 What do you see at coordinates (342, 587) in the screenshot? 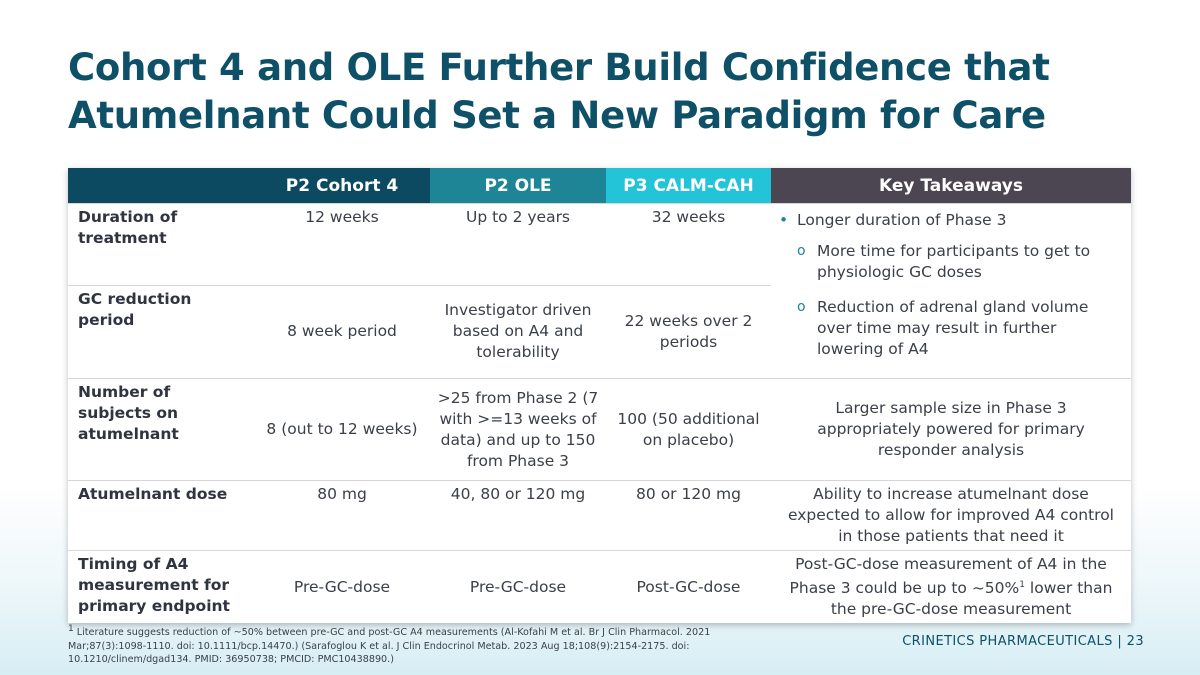
I see `cell-p2-cohort-4: Pre-GC-dose` at bounding box center [342, 587].